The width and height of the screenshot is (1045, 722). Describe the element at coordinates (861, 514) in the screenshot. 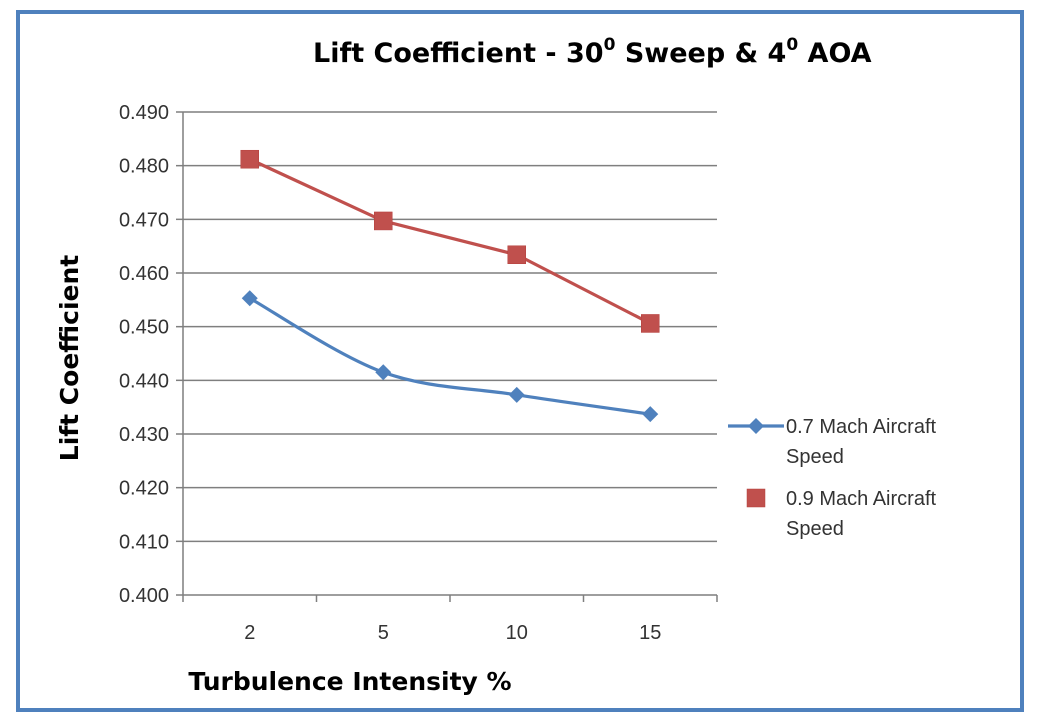

I see `legend-label: 0.9 Mach Aircraft Speed` at that location.